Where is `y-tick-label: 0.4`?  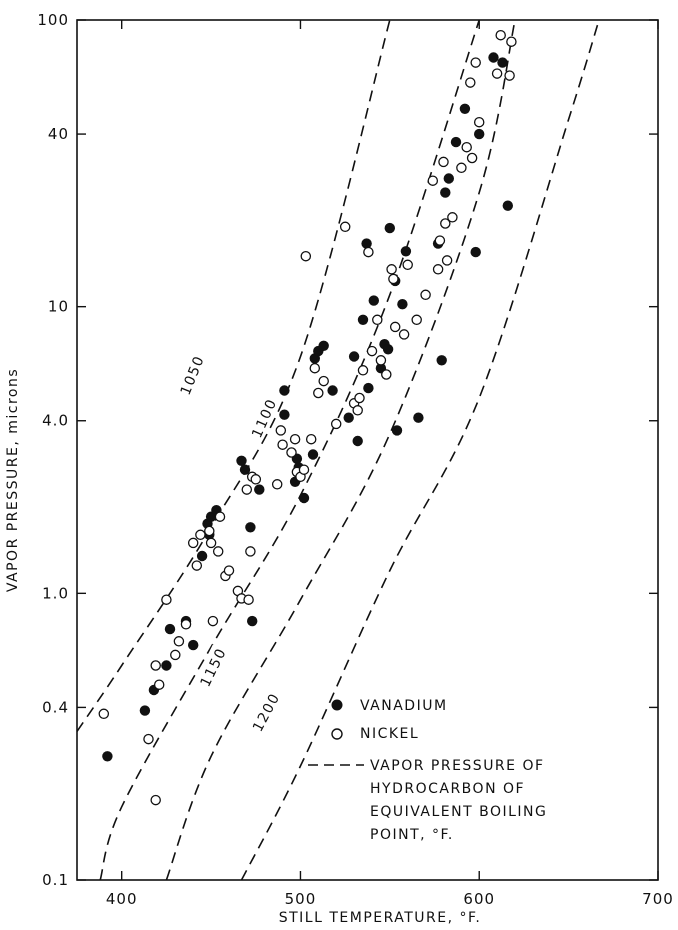
y-tick-label: 0.4 is located at coordinates (55, 707).